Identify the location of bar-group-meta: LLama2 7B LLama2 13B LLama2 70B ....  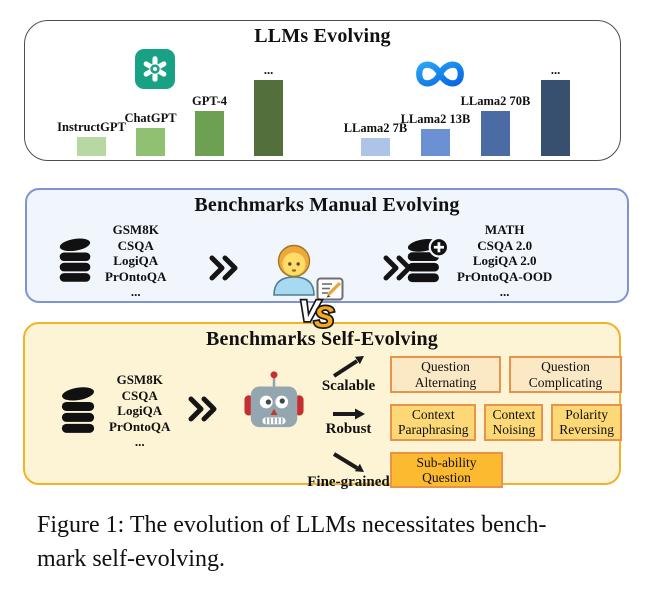
(457, 109).